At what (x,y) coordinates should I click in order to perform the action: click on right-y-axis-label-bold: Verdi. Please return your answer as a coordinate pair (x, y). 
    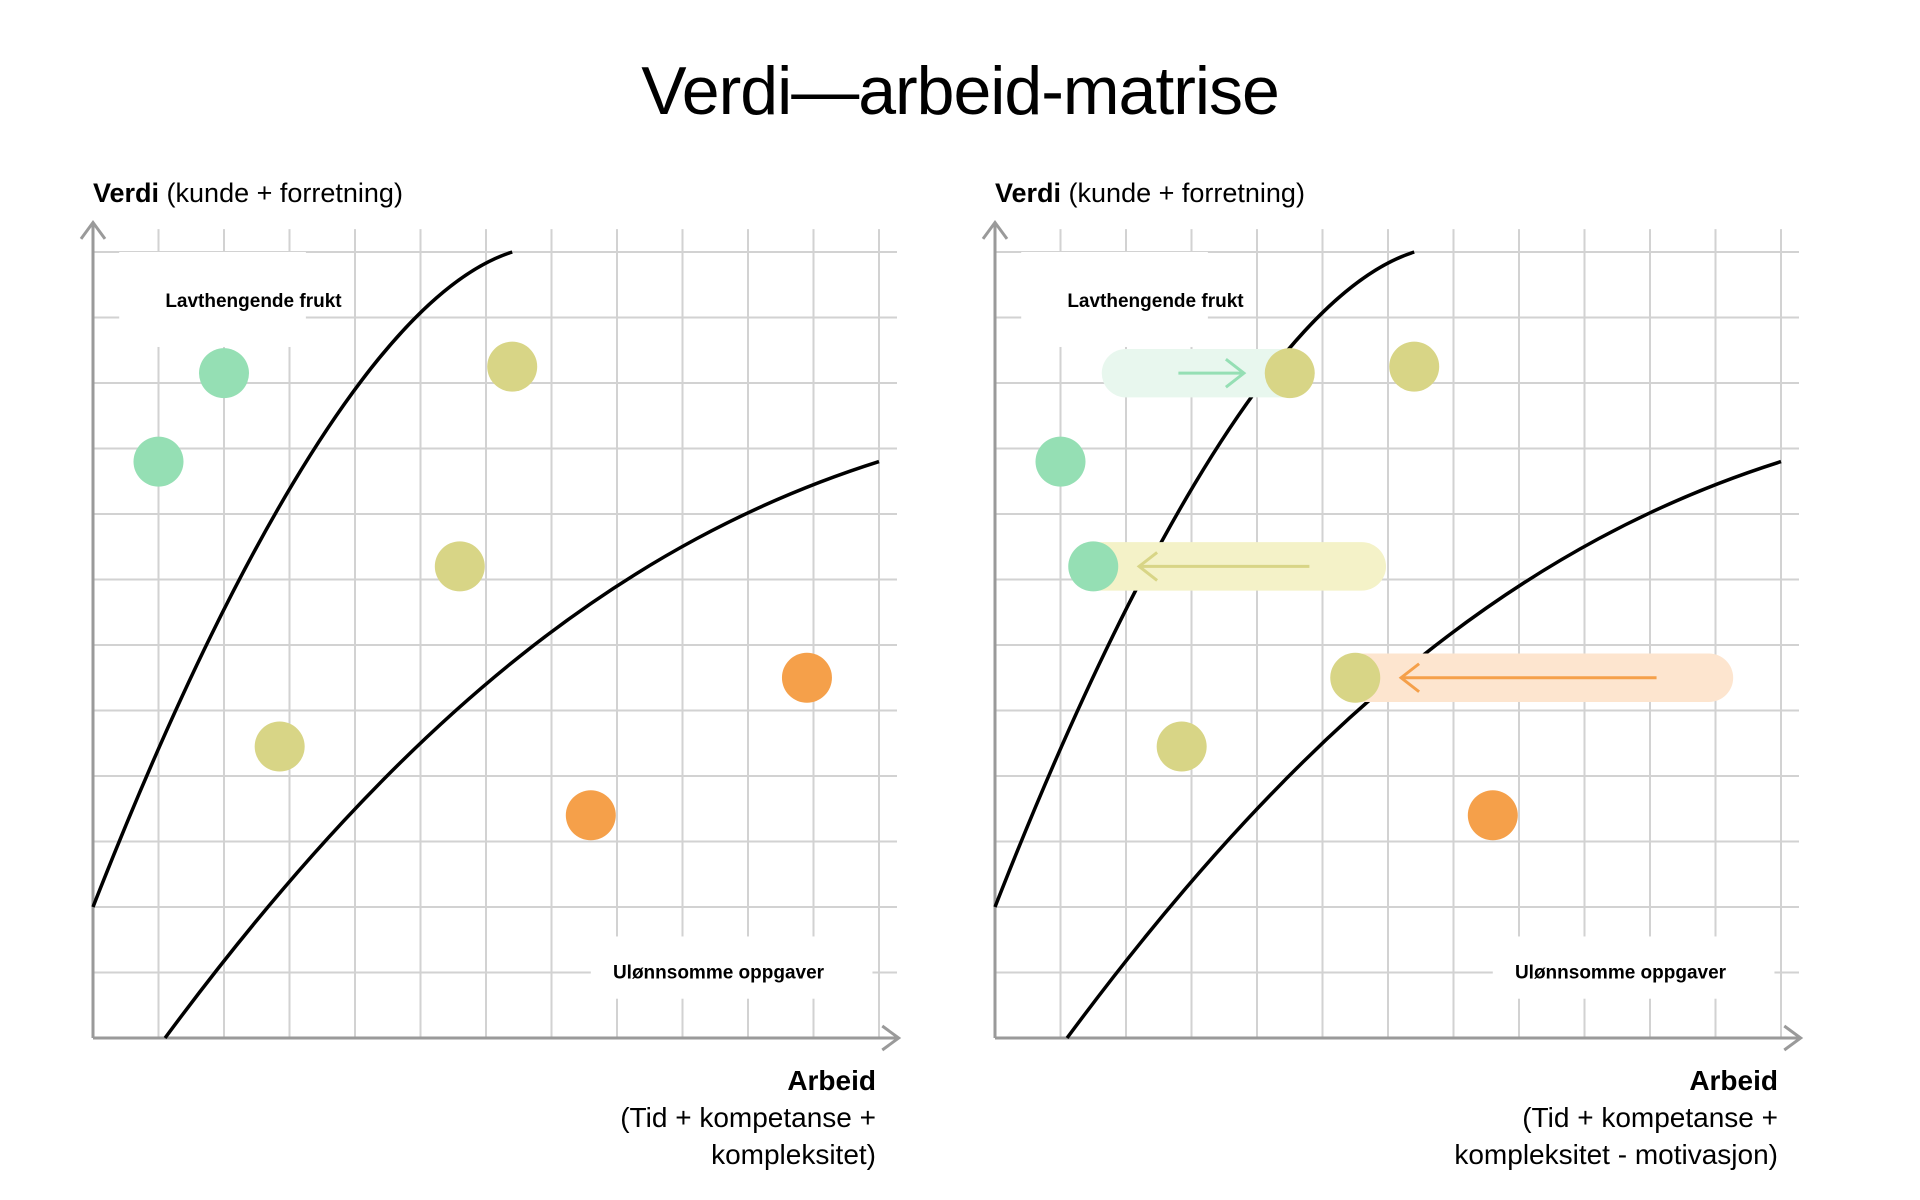
    Looking at the image, I should click on (1028, 193).